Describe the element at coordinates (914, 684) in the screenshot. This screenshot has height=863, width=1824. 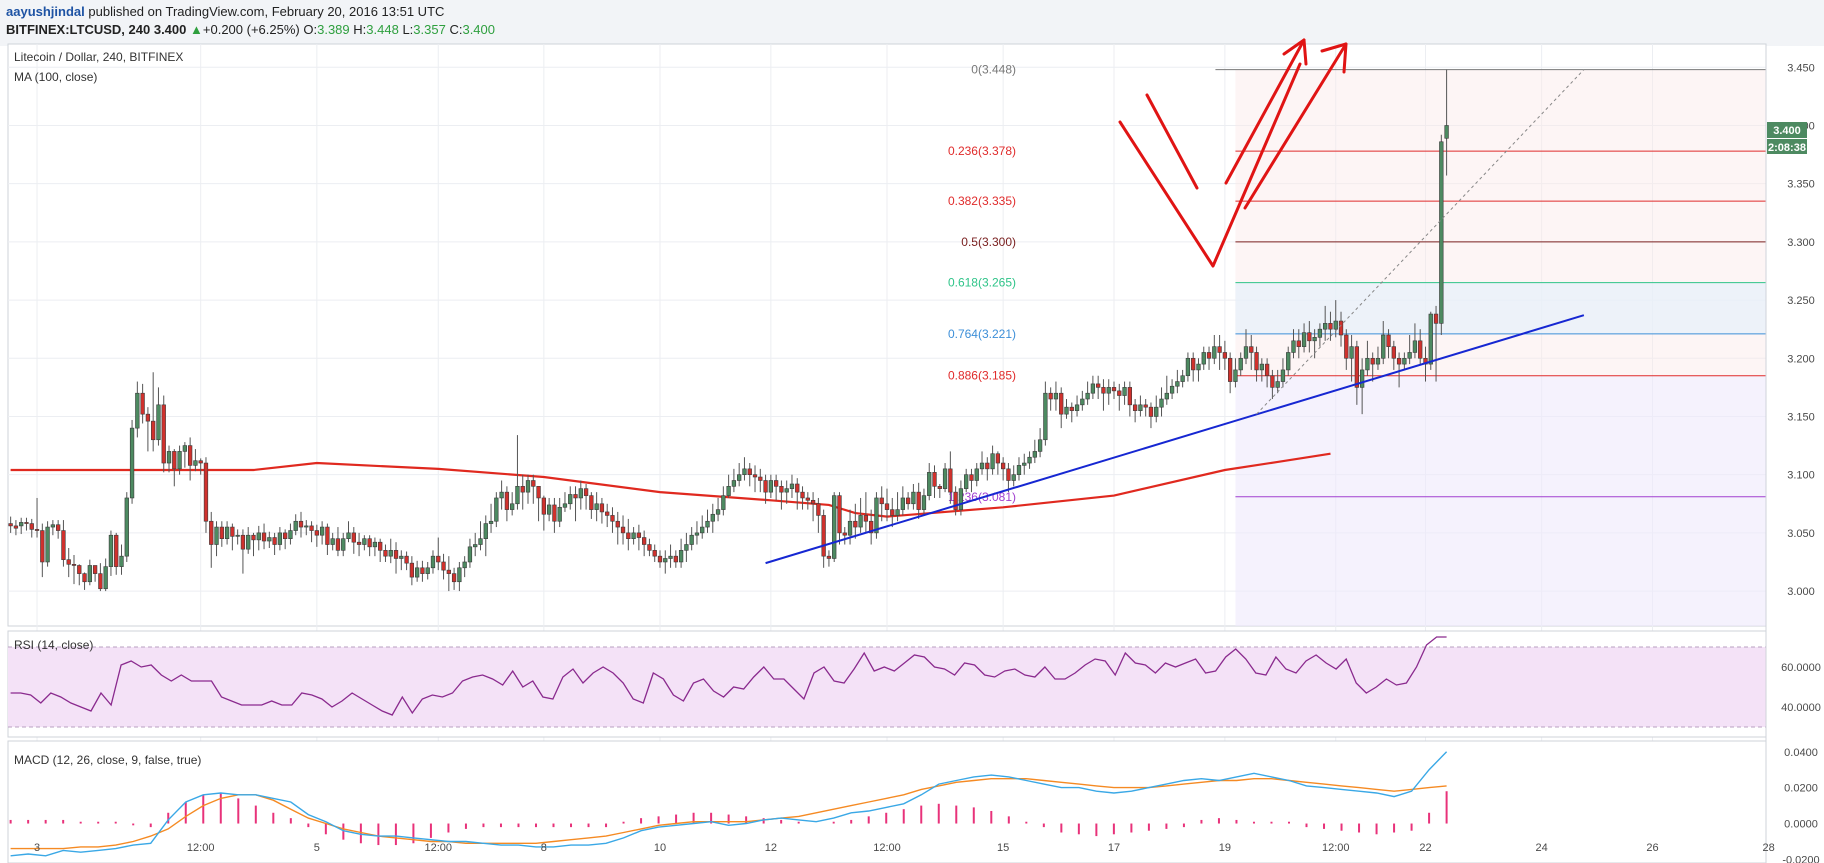
I see `rsi-pane: 40.0000 60.0000` at that location.